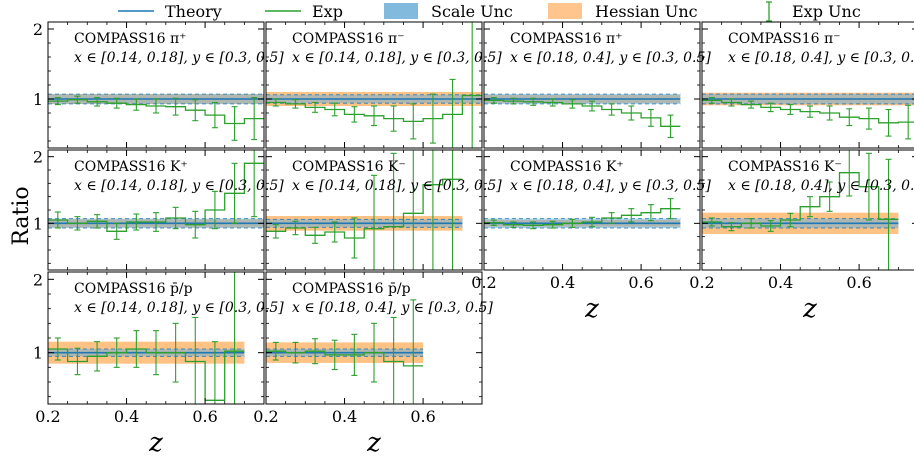  What do you see at coordinates (785, 167) in the screenshot?
I see `panel-title: COMPASS16 K⁻` at bounding box center [785, 167].